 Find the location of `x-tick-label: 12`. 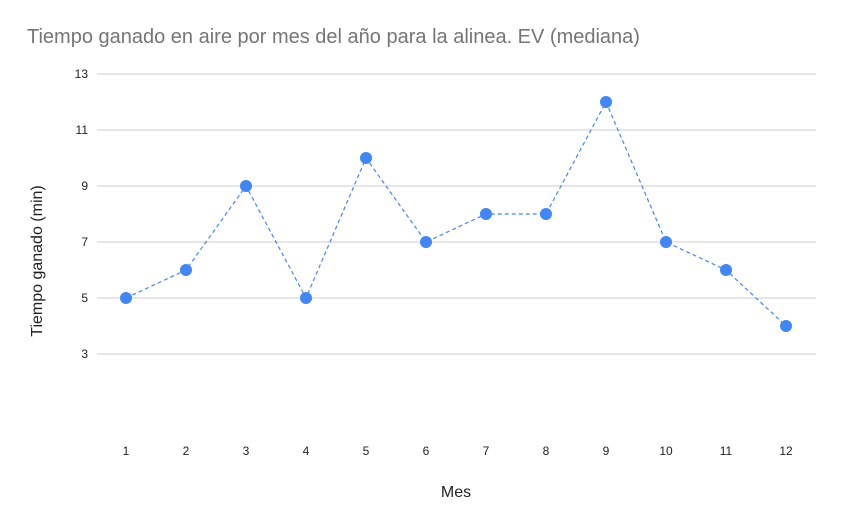

x-tick-label: 12 is located at coordinates (786, 451).